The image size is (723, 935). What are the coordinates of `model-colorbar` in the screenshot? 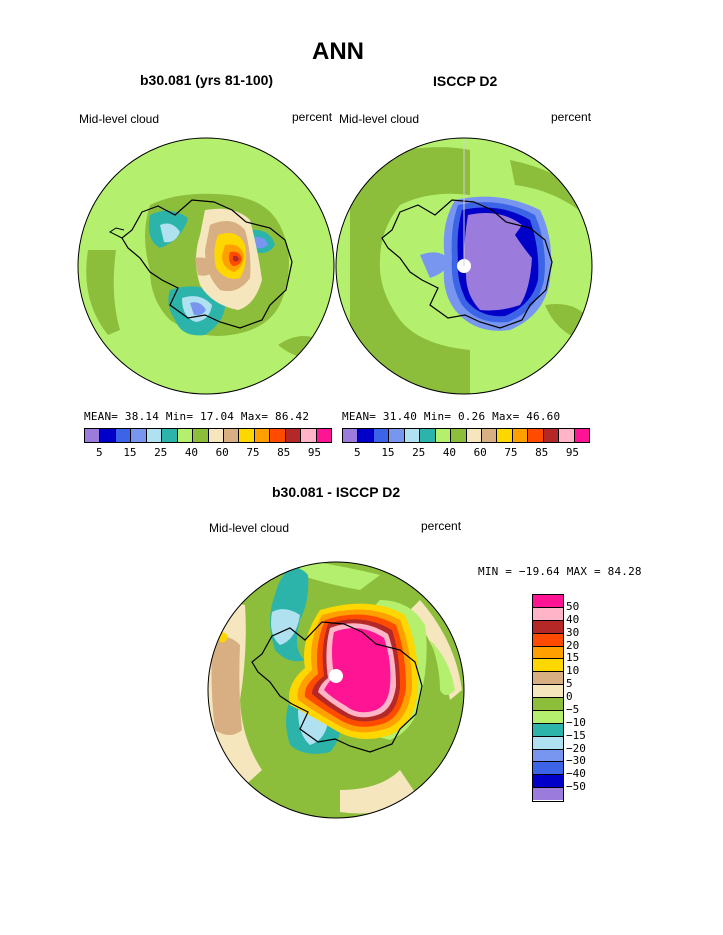 It's located at (208, 435).